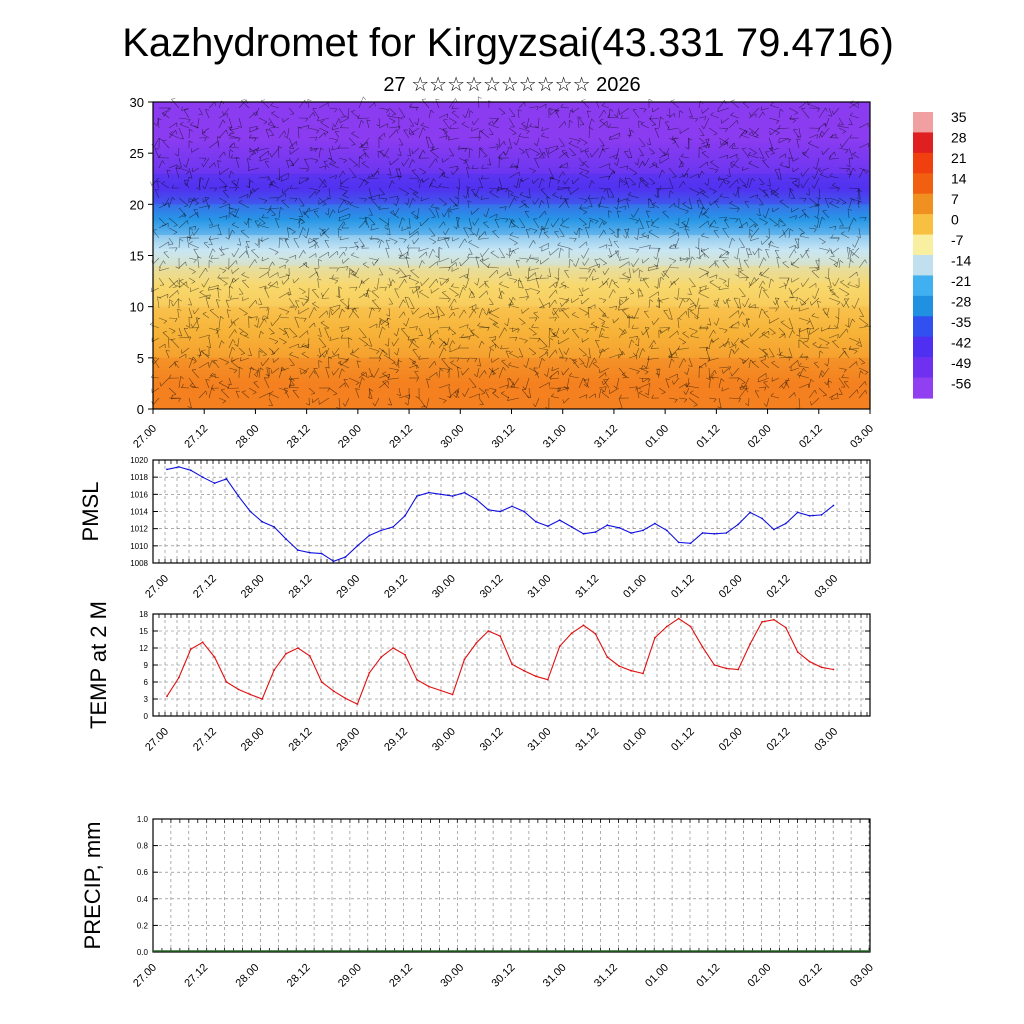  What do you see at coordinates (540, 740) in the screenshot?
I see `temp-xtick-label: 31.00` at bounding box center [540, 740].